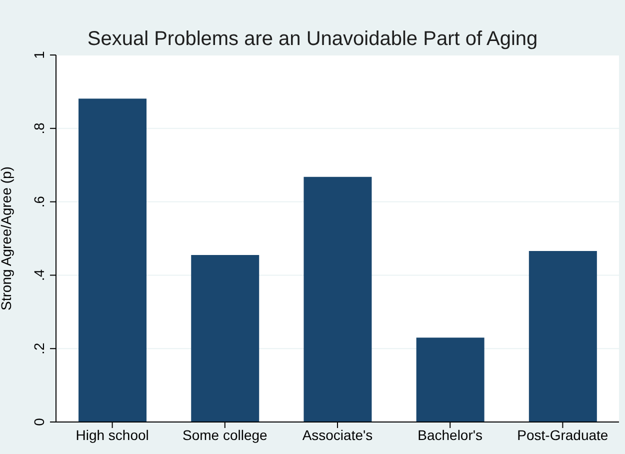 Image resolution: width=625 pixels, height=454 pixels. What do you see at coordinates (39, 128) in the screenshot?
I see `y-tick-label: .8` at bounding box center [39, 128].